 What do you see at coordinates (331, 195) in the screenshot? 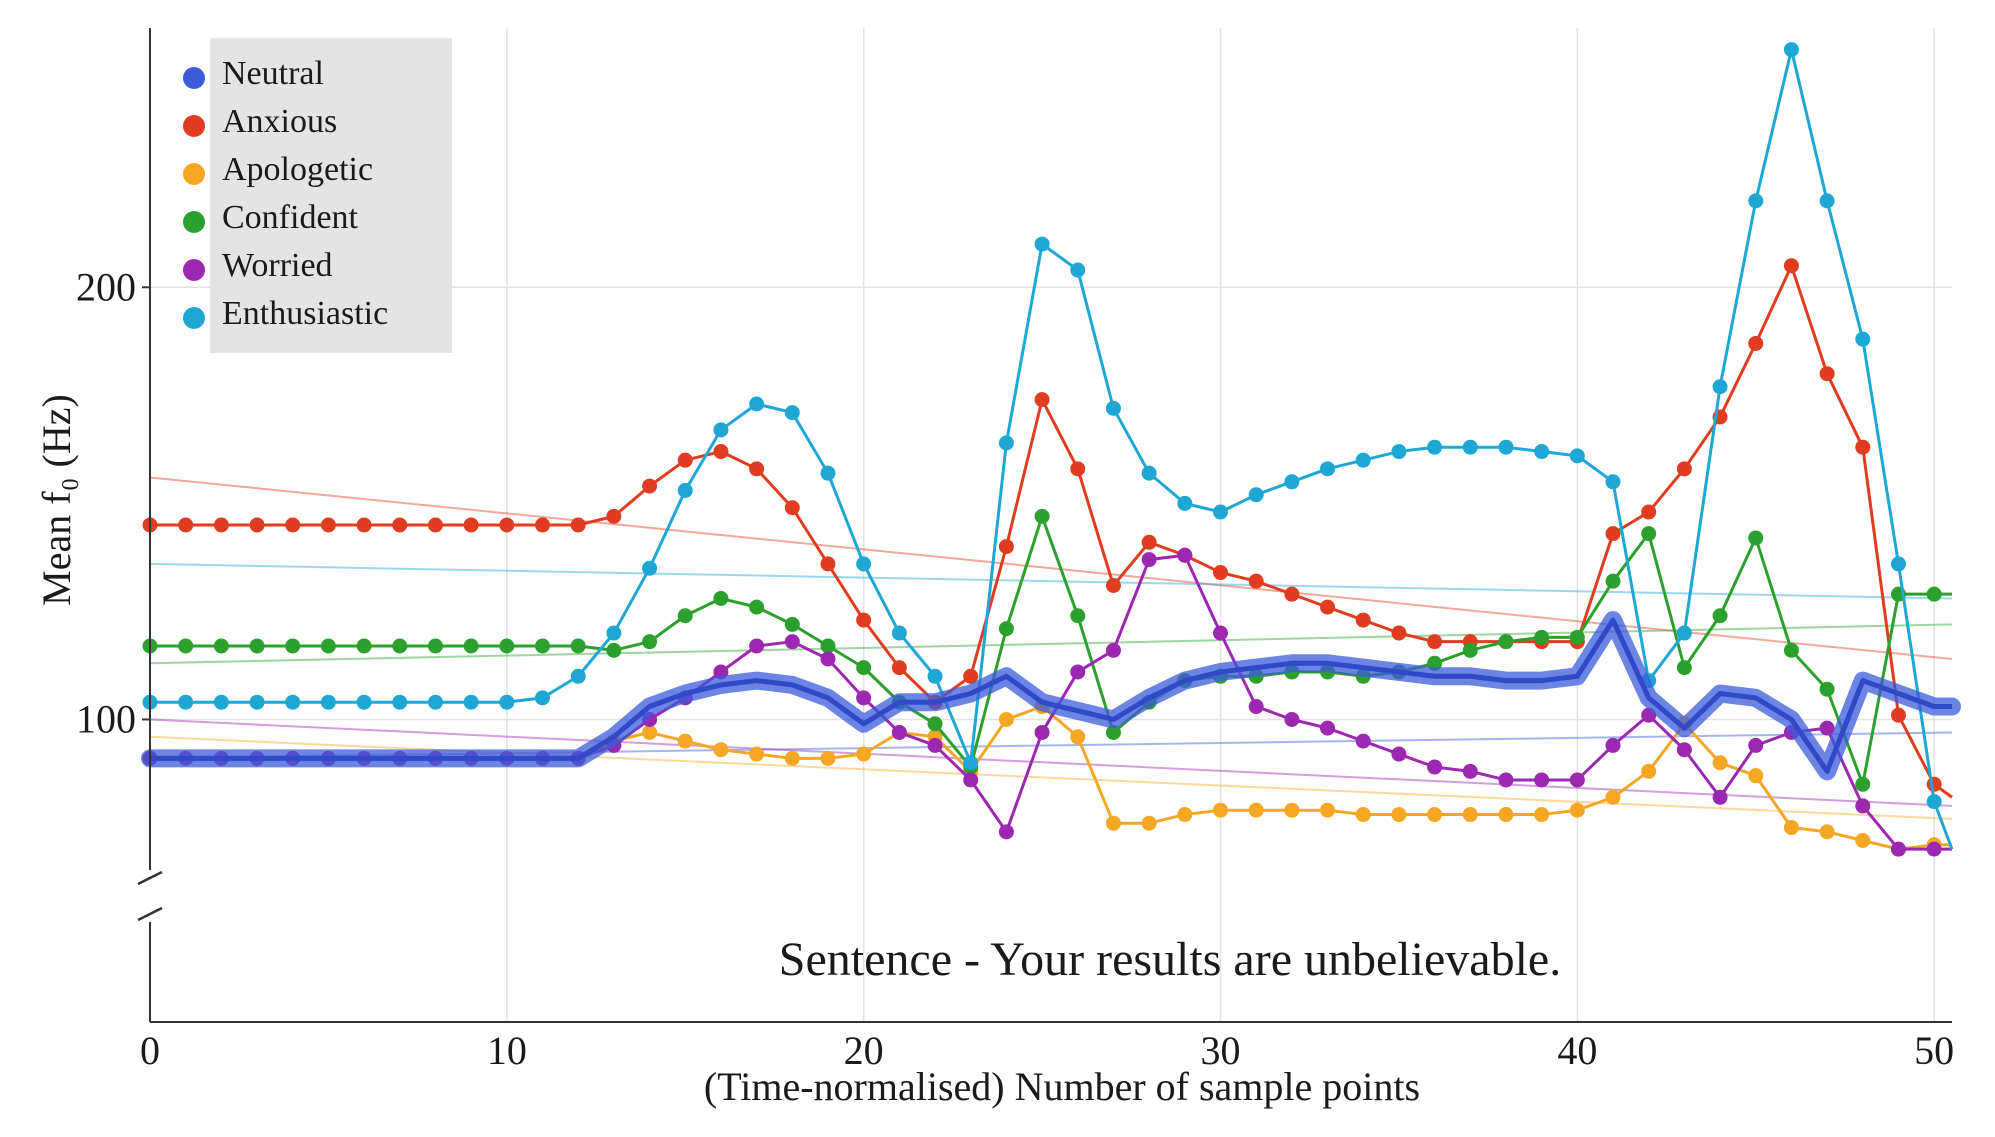
I see `legend-box` at bounding box center [331, 195].